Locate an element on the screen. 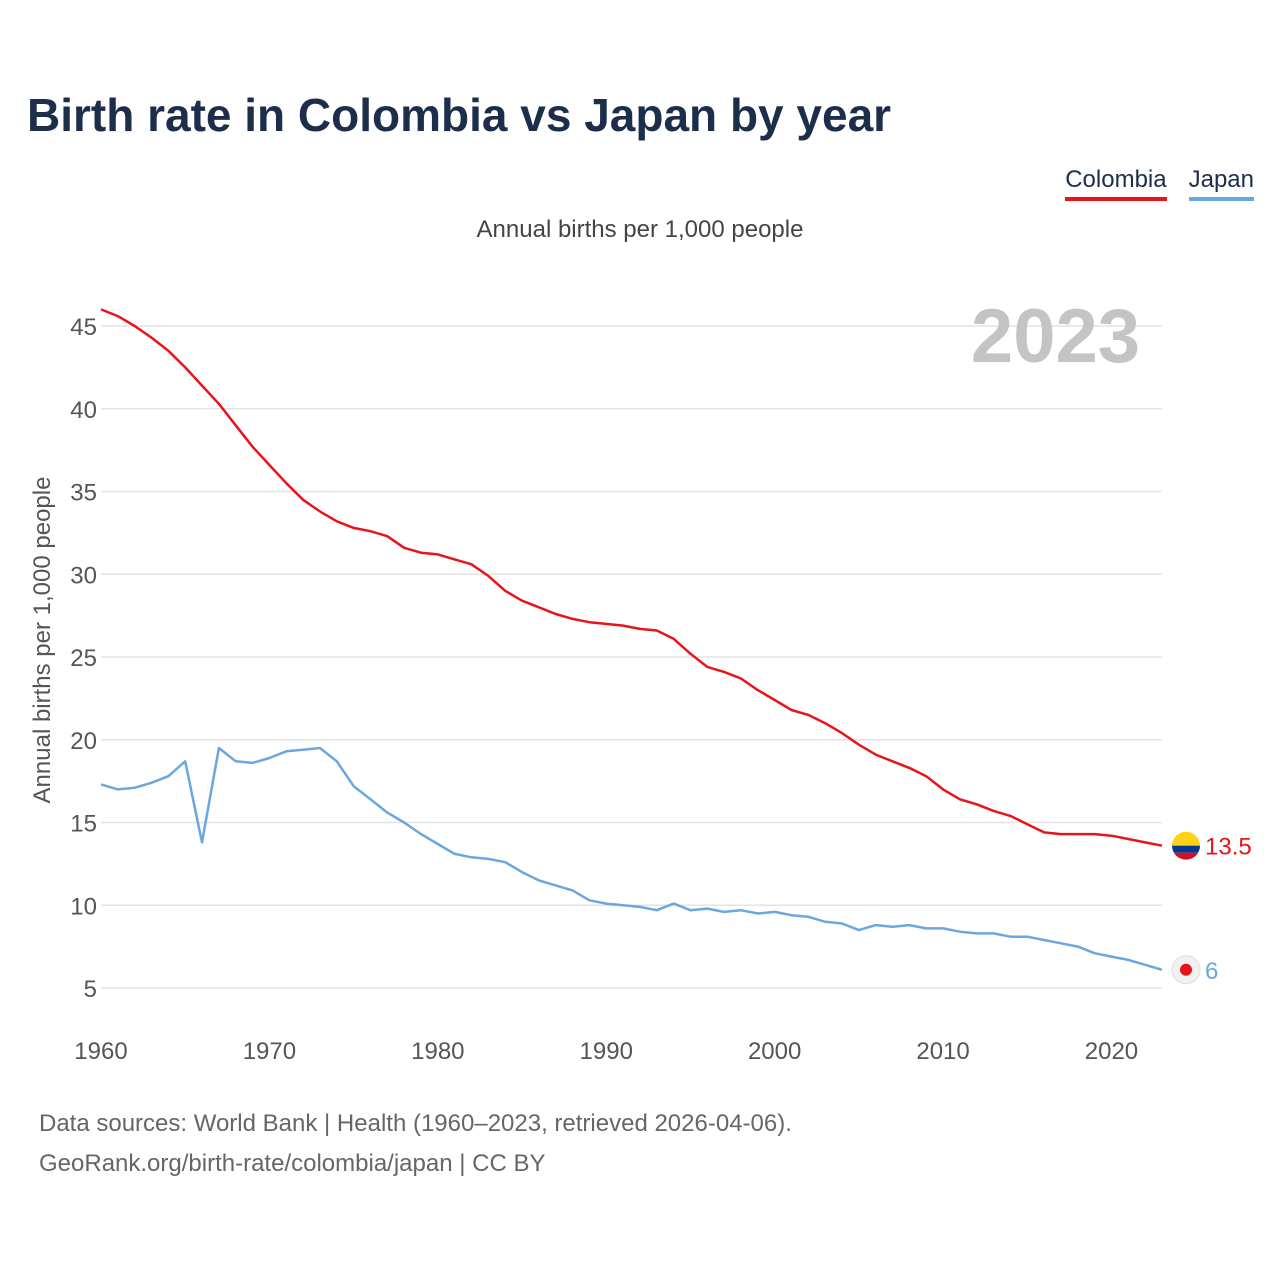 This screenshot has width=1280, height=1280. series-line-japan is located at coordinates (631, 858).